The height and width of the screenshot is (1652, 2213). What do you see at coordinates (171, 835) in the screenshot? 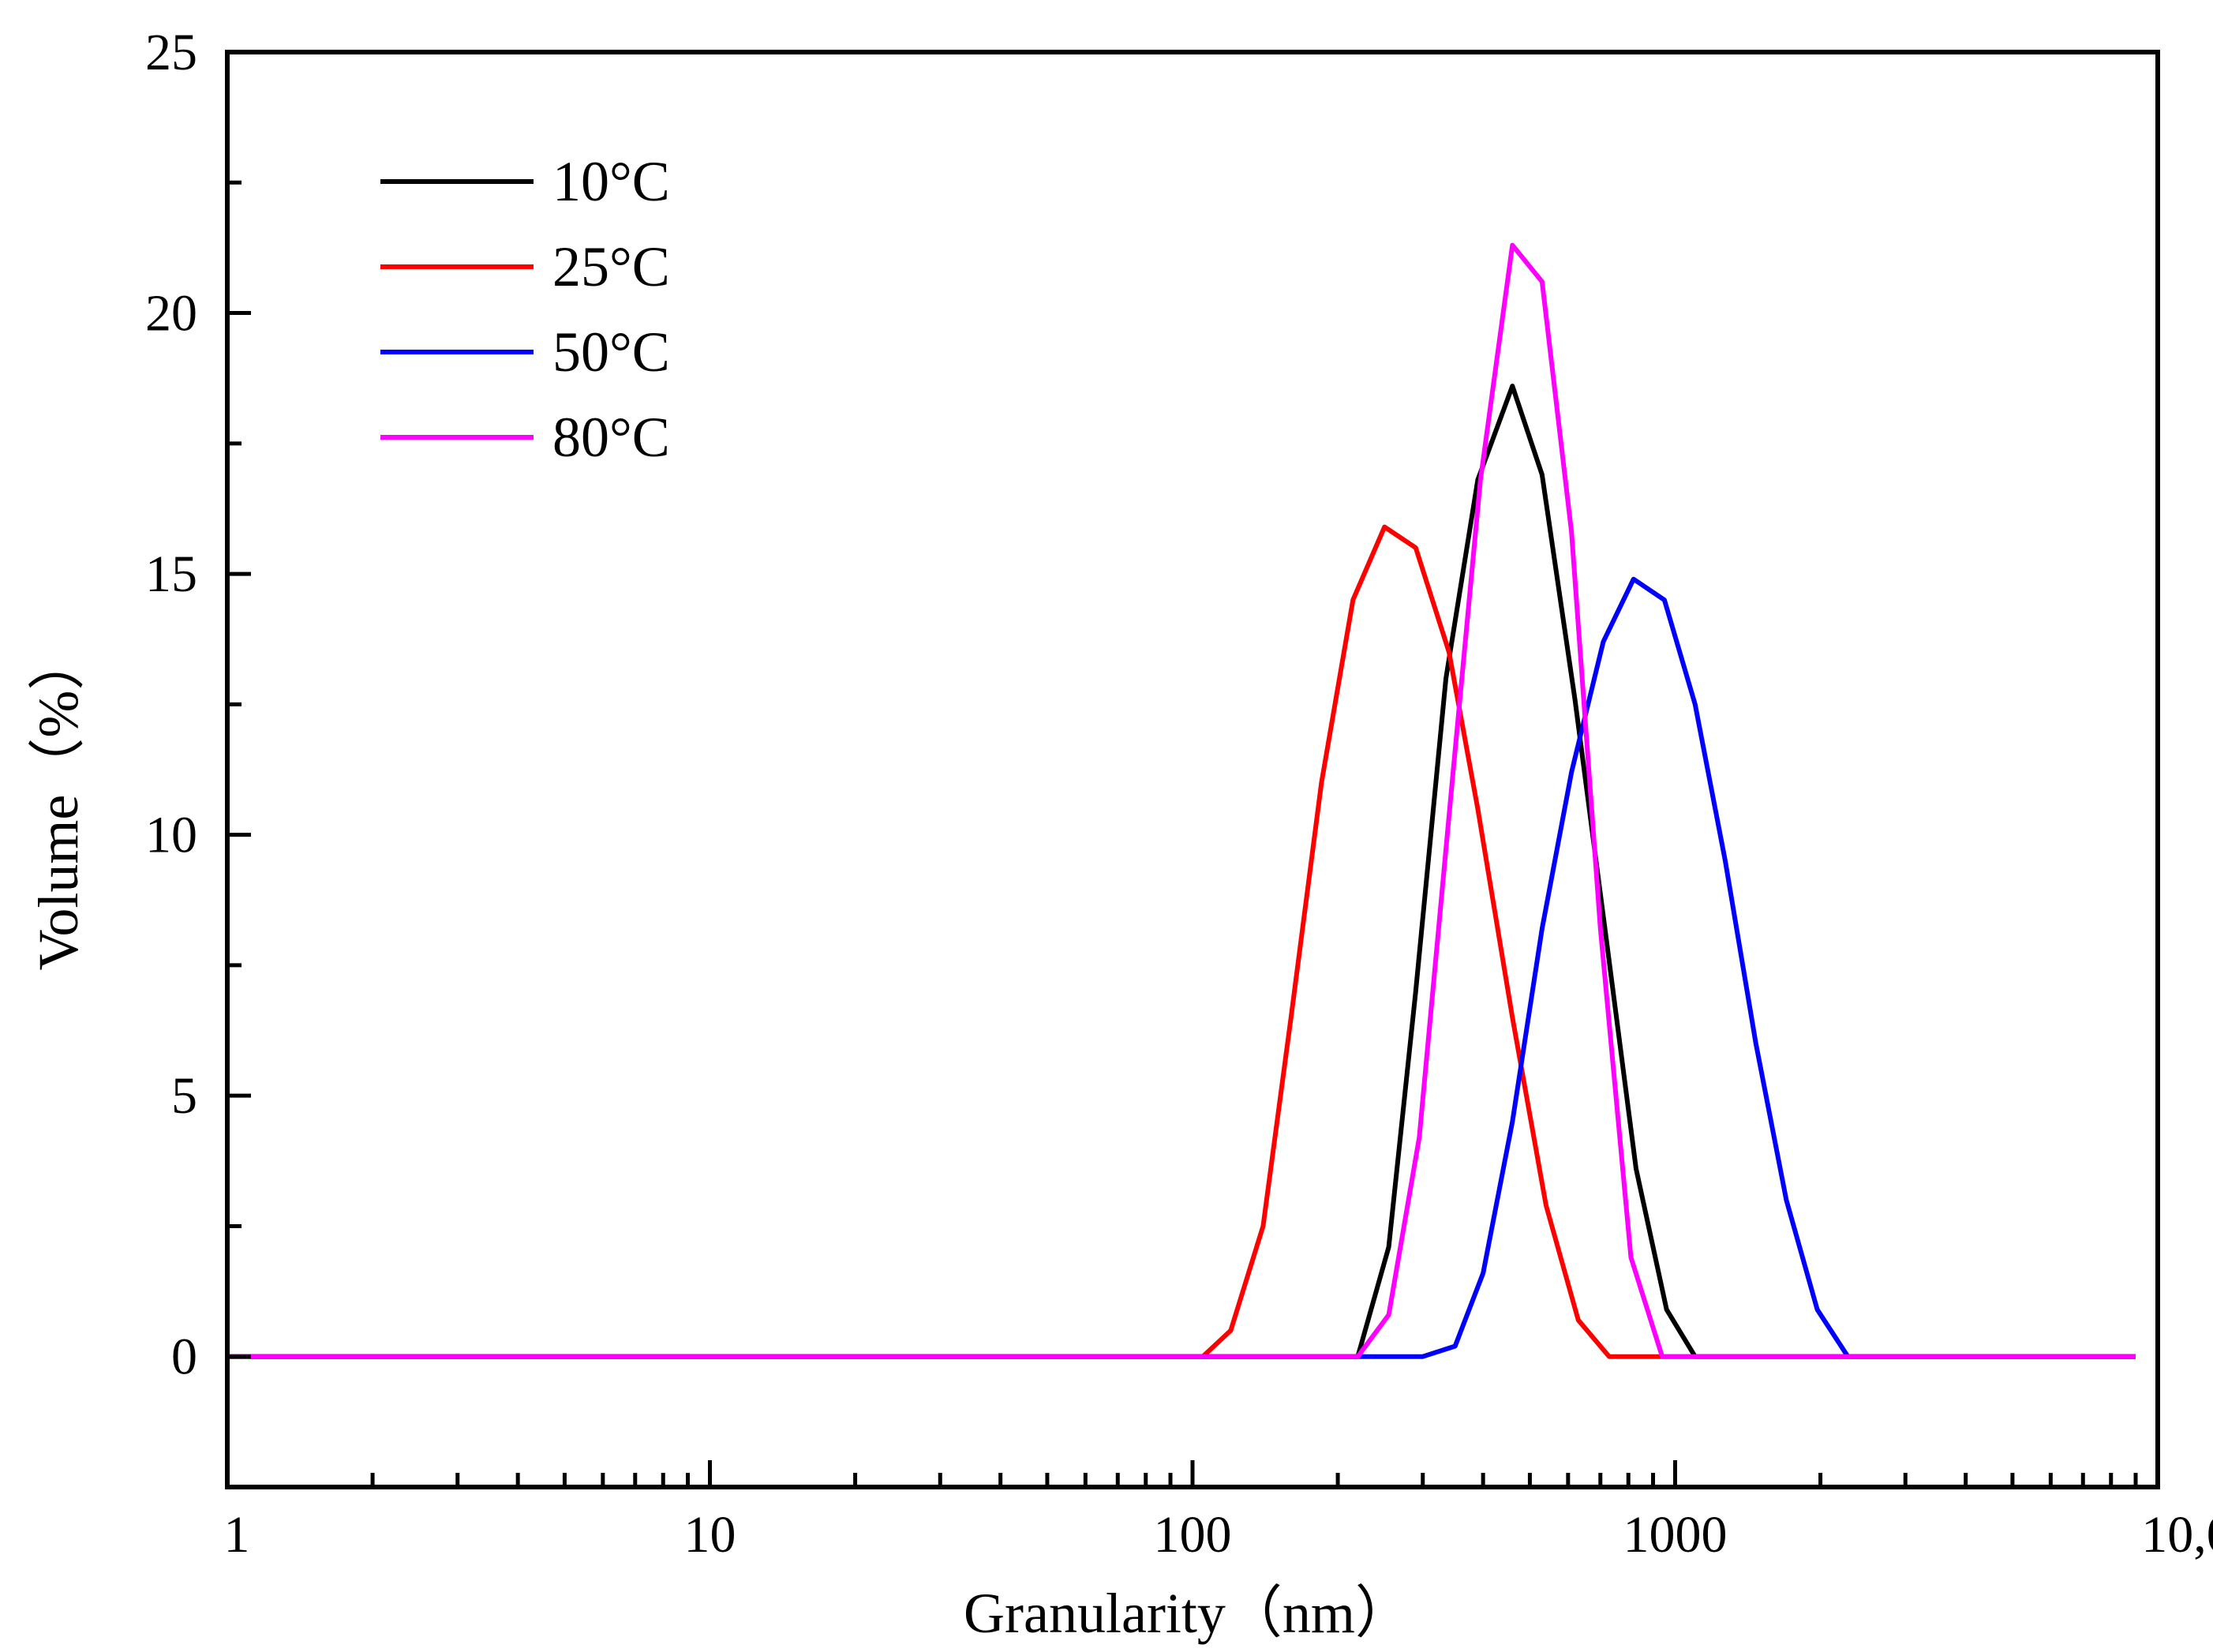
I see `y-tick-label: 10` at bounding box center [171, 835].